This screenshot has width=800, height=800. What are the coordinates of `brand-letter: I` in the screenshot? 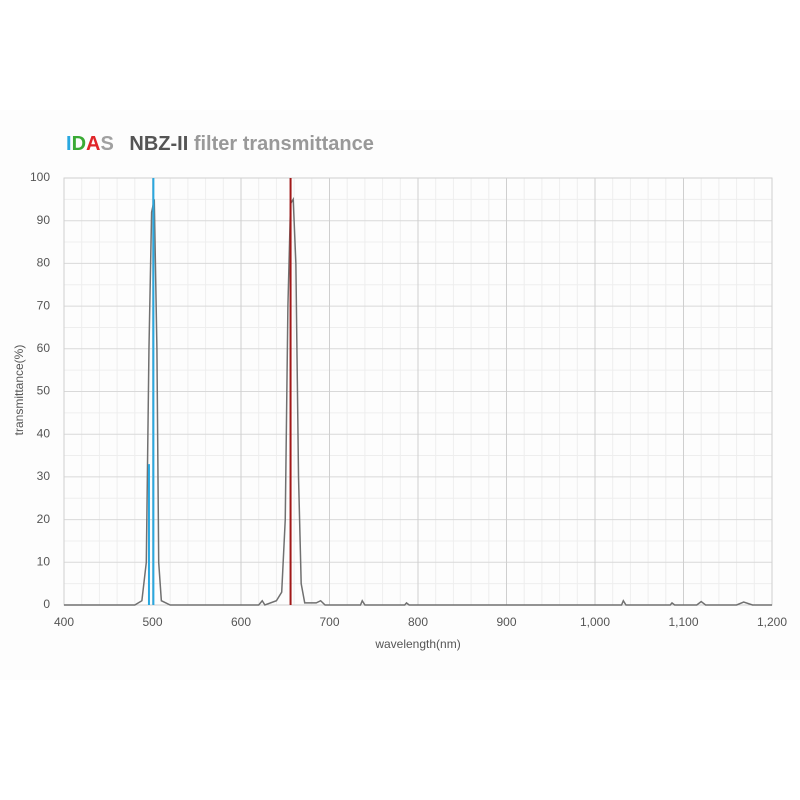 It's located at (69, 144).